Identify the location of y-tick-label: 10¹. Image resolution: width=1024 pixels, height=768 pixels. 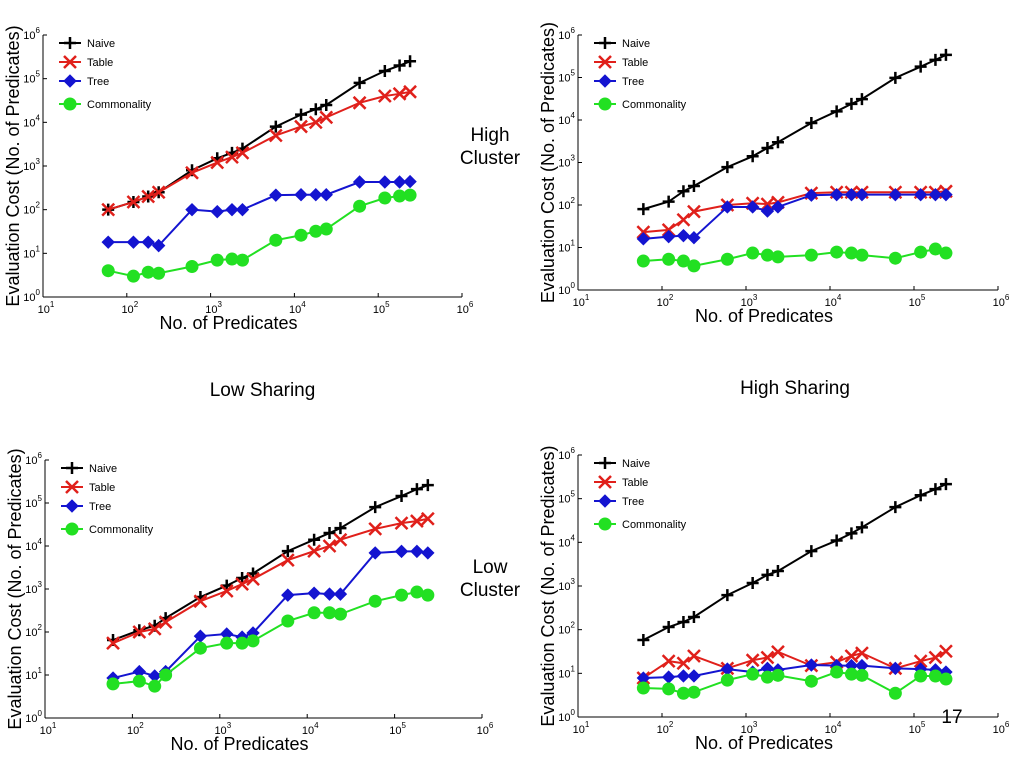
(33, 674).